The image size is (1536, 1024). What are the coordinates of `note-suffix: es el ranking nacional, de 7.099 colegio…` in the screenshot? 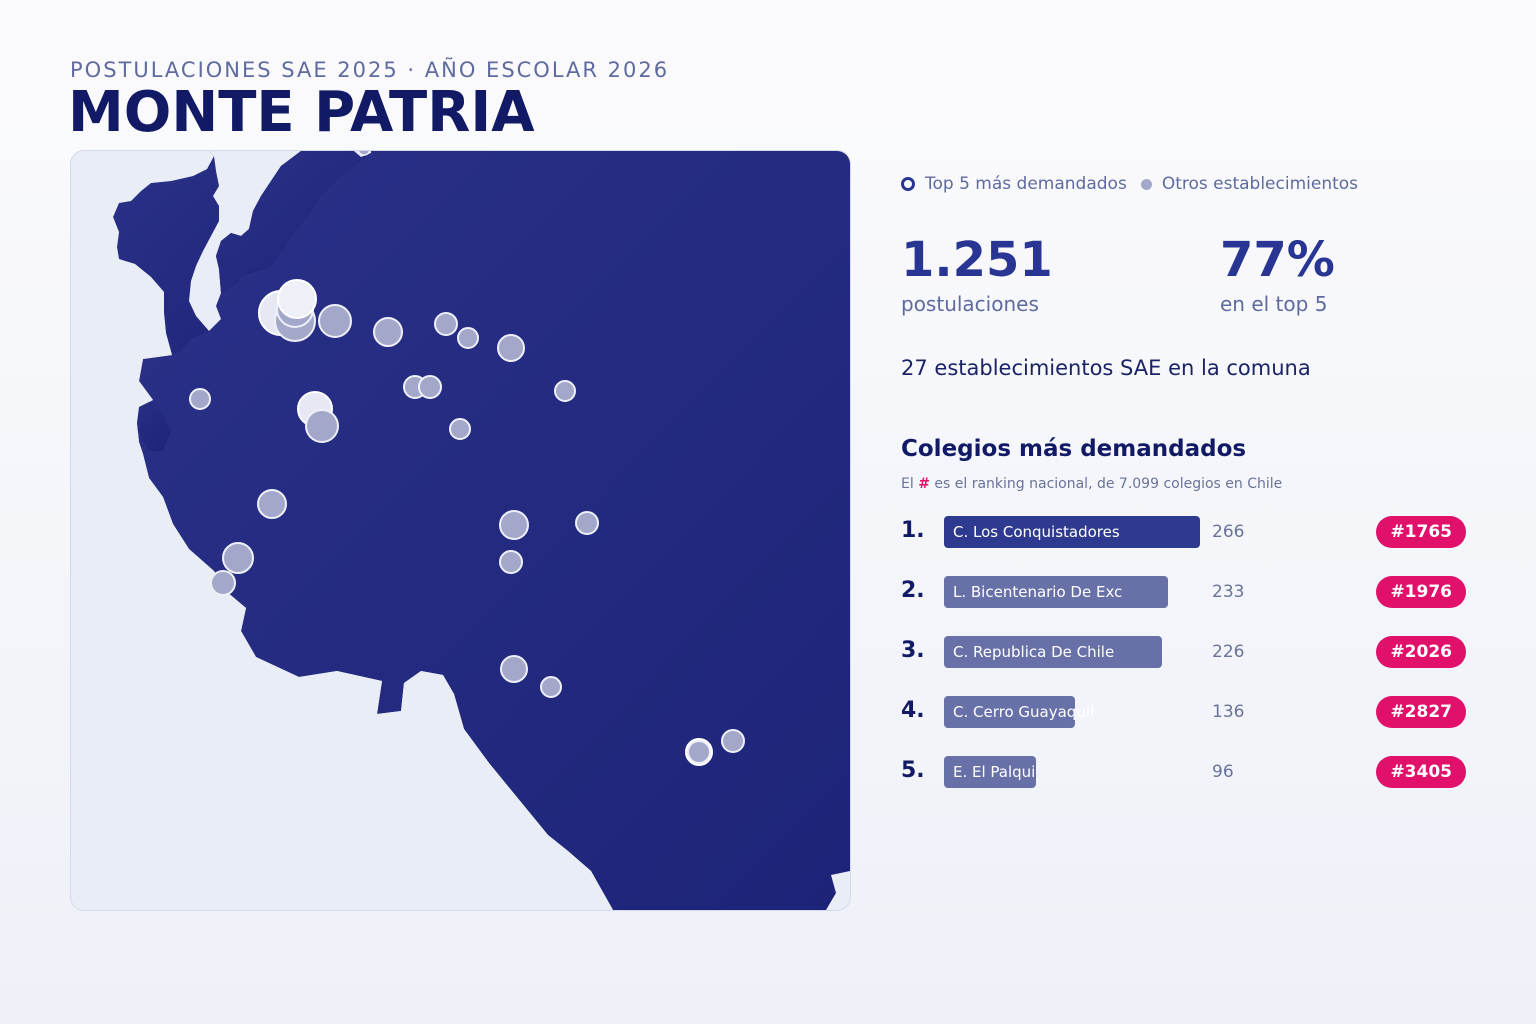 It's located at (1108, 484).